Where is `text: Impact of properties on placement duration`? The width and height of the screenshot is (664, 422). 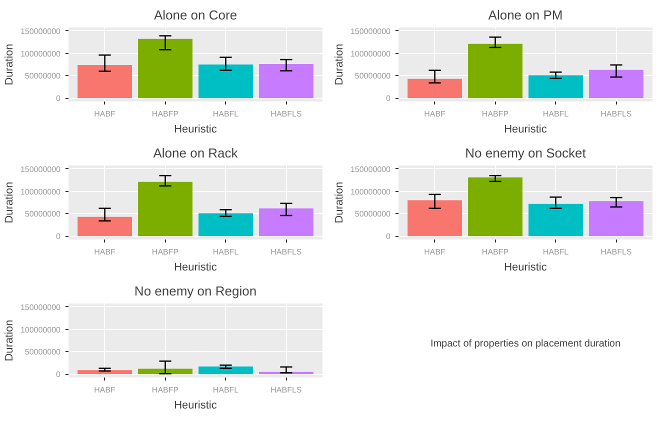 text: Impact of properties on placement duration is located at coordinates (525, 344).